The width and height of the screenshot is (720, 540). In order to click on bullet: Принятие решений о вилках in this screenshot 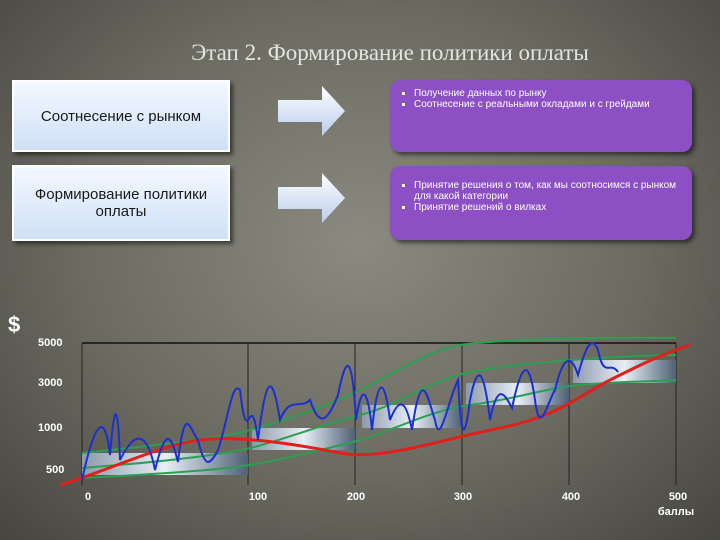, I will do `click(548, 207)`.